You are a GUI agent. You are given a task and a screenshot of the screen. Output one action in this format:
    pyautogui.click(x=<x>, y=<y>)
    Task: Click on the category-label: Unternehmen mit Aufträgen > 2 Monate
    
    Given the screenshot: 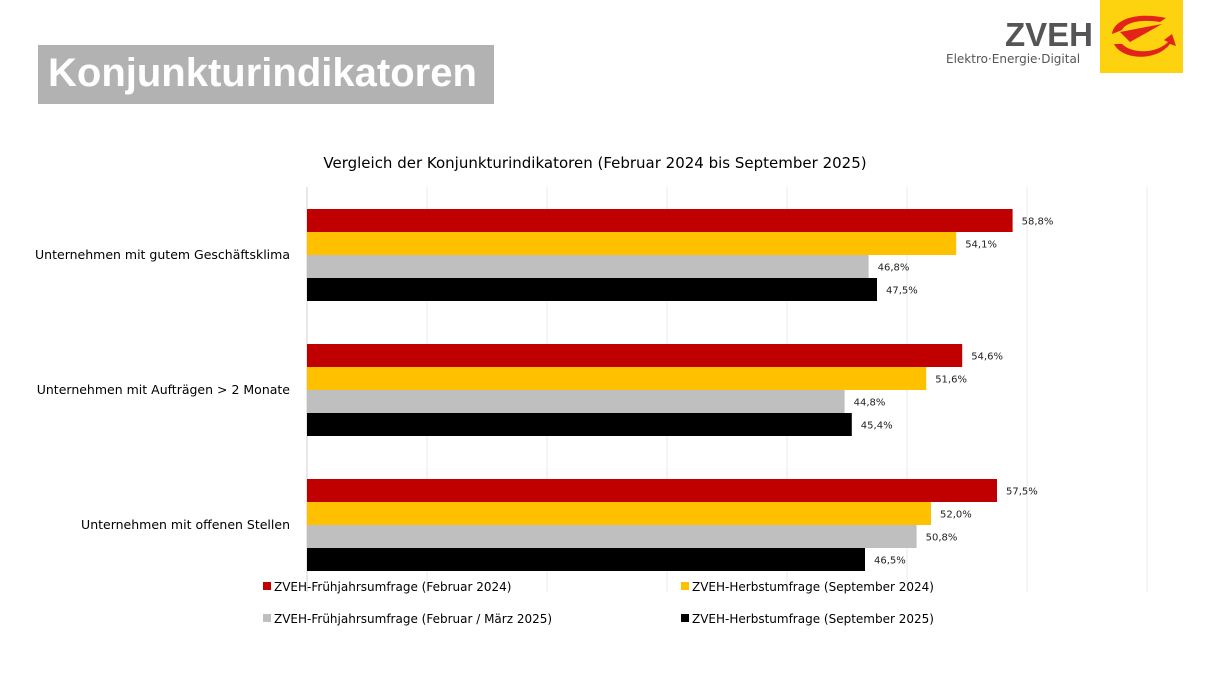 What is the action you would take?
    pyautogui.click(x=164, y=389)
    